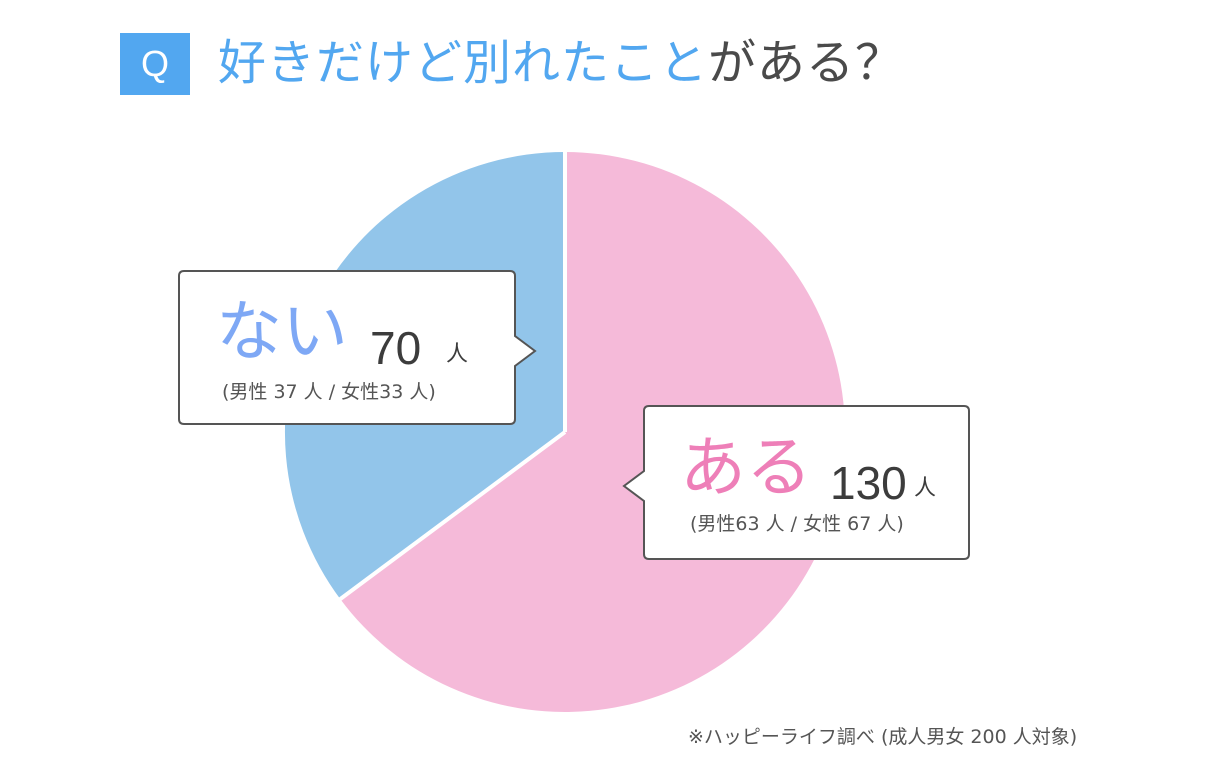  I want to click on nai-count: 70, so click(396, 348).